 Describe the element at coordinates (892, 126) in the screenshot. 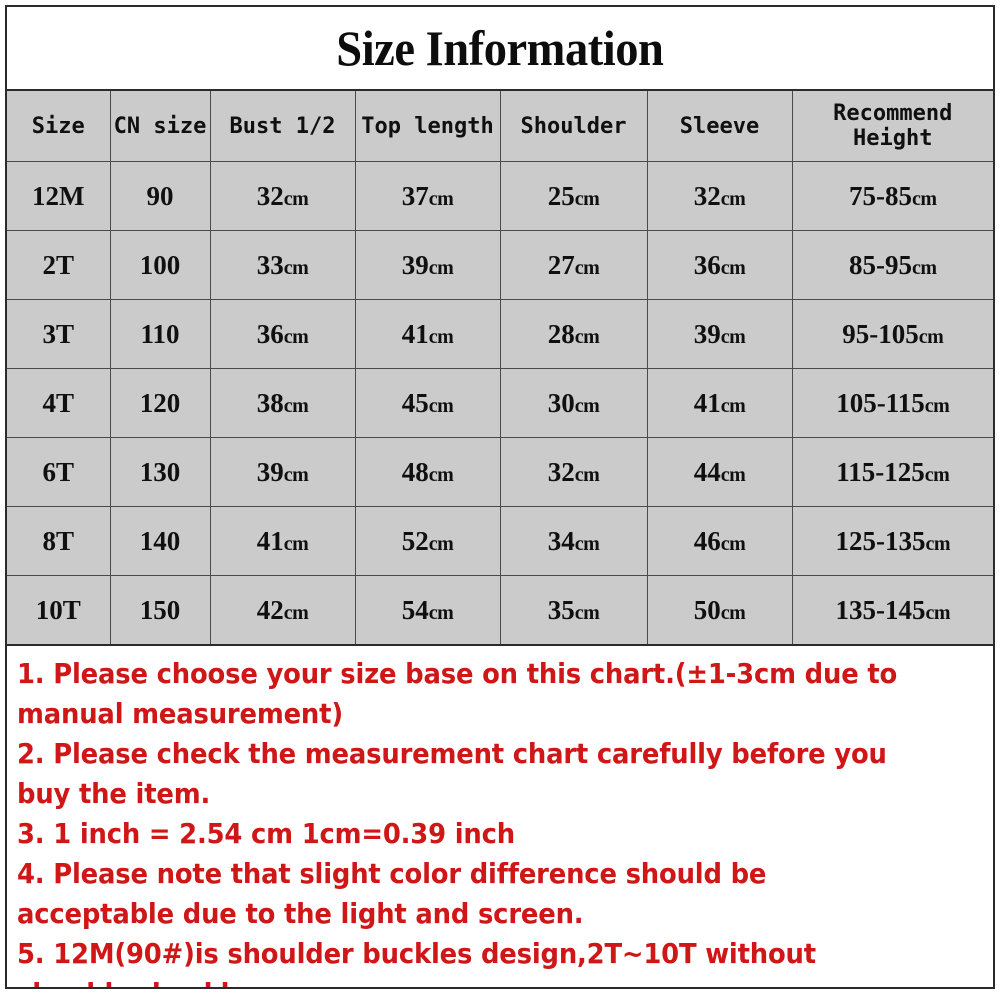

I see `column-header-recommend-height: Recommend Height` at that location.